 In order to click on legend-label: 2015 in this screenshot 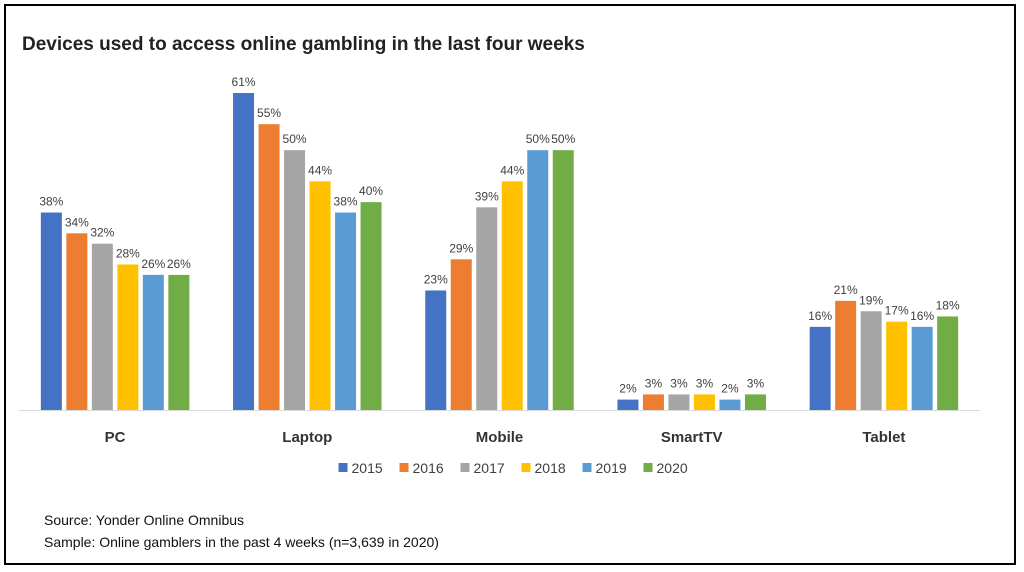, I will do `click(367, 468)`.